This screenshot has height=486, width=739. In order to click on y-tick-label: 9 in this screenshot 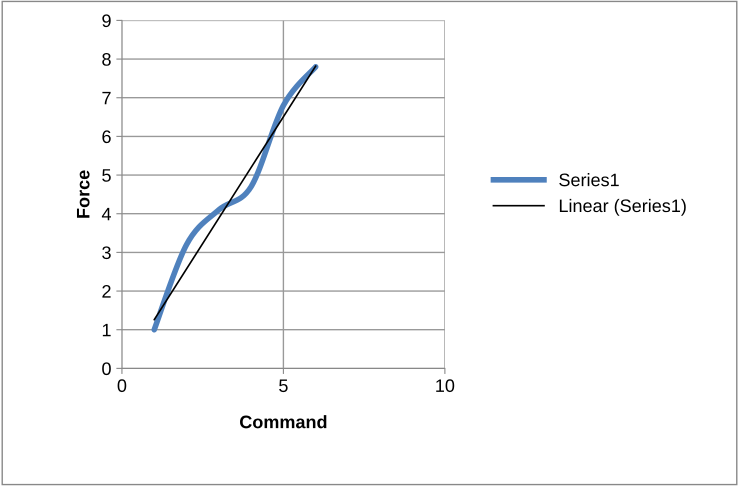, I will do `click(106, 21)`.